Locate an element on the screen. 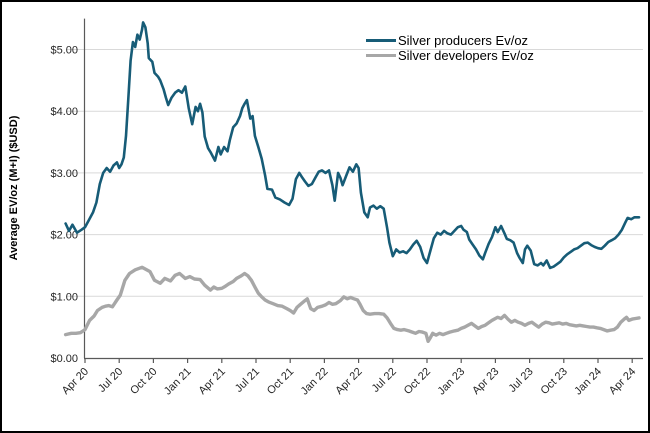  developers-line-swatch is located at coordinates (381, 55).